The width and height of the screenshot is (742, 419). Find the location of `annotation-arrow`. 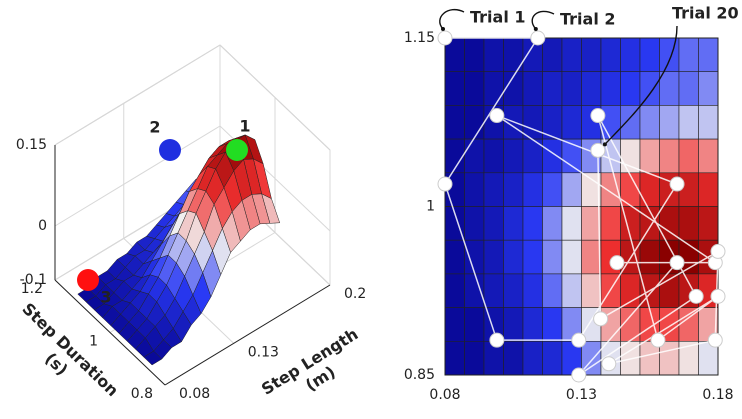

annotation-arrow is located at coordinates (543, 20).